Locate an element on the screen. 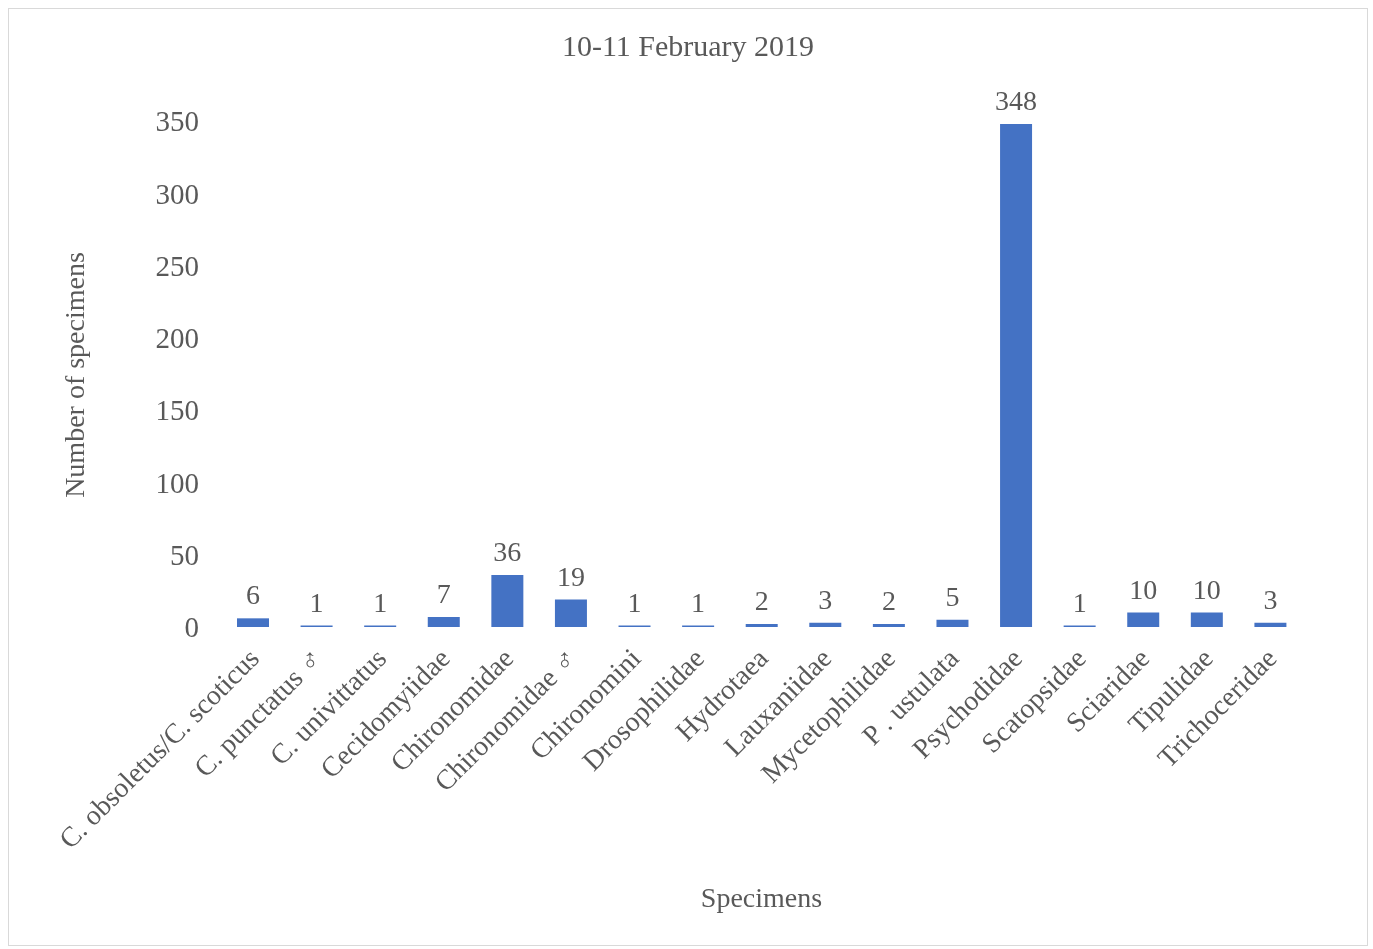 Image resolution: width=1373 pixels, height=949 pixels. data-label: 6 is located at coordinates (253, 595).